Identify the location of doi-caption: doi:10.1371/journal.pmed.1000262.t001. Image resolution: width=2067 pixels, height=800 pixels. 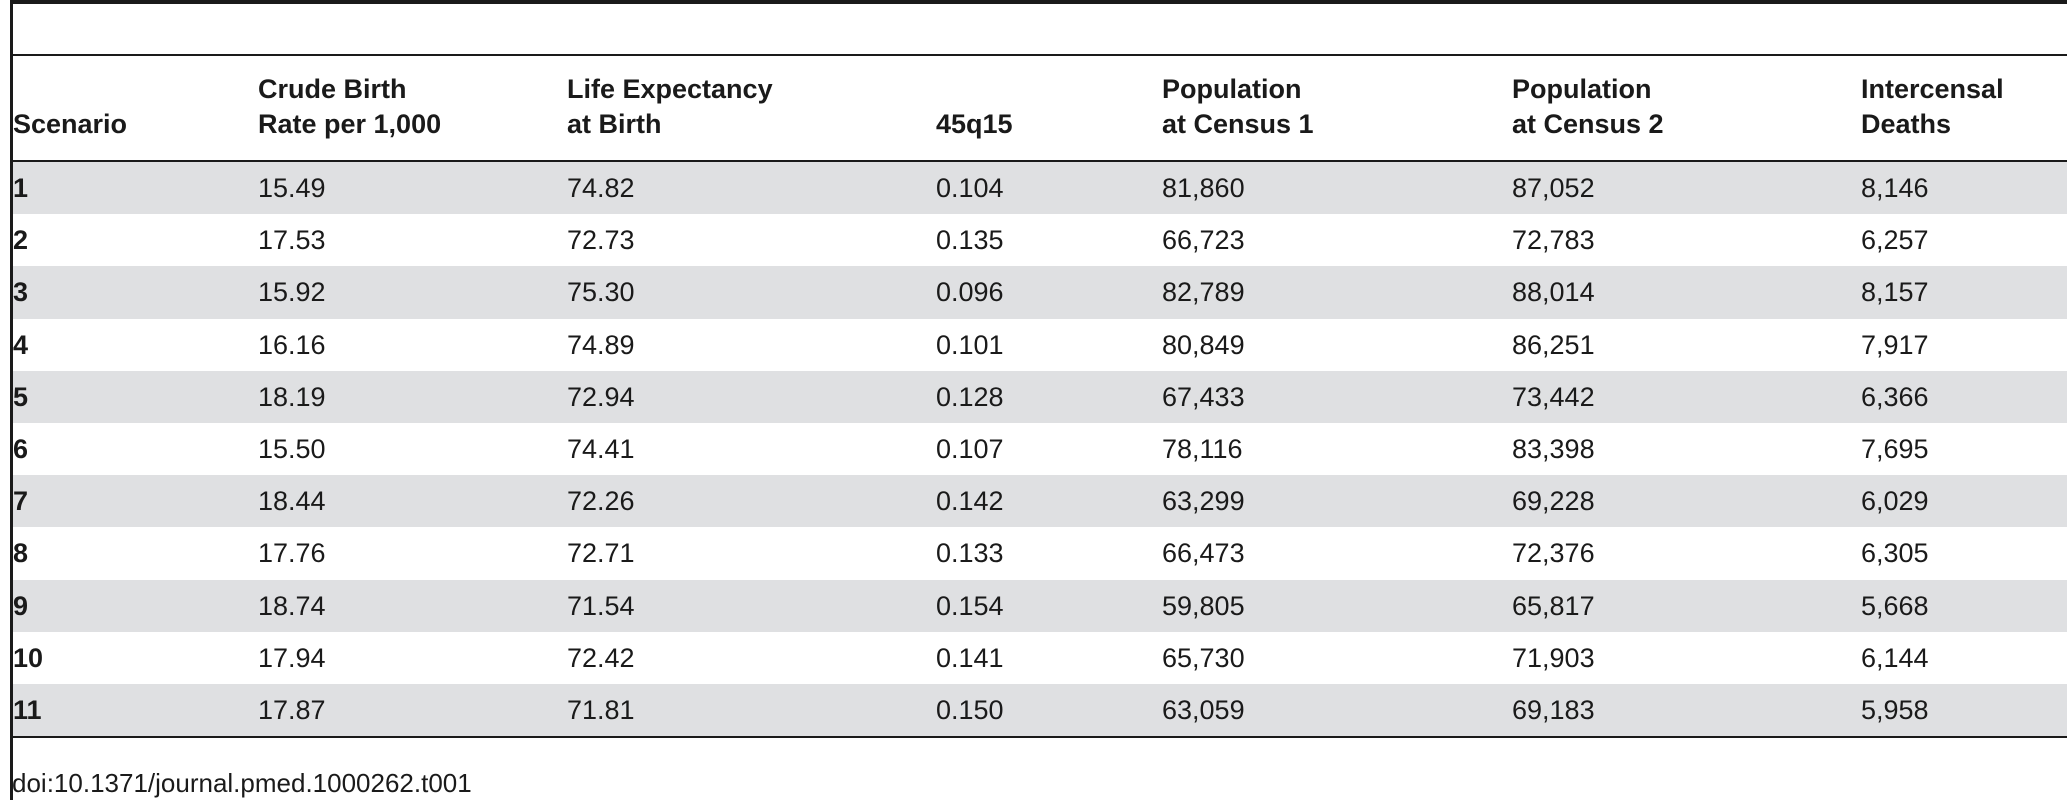
(242, 783).